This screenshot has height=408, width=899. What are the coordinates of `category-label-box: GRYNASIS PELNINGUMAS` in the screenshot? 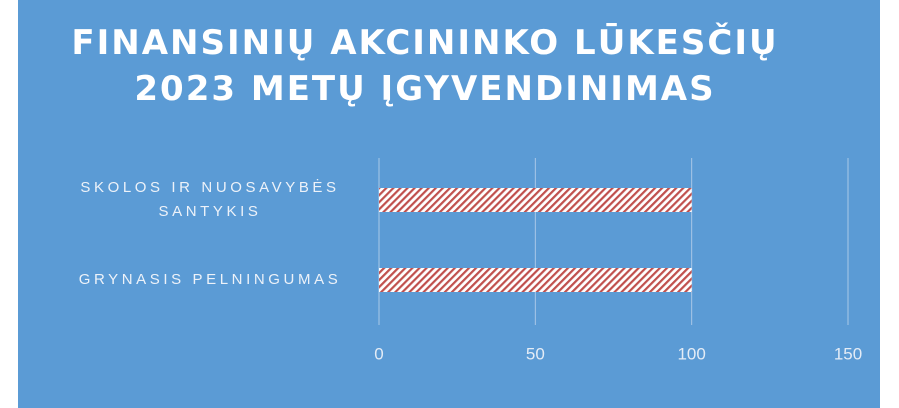 It's located at (210, 279).